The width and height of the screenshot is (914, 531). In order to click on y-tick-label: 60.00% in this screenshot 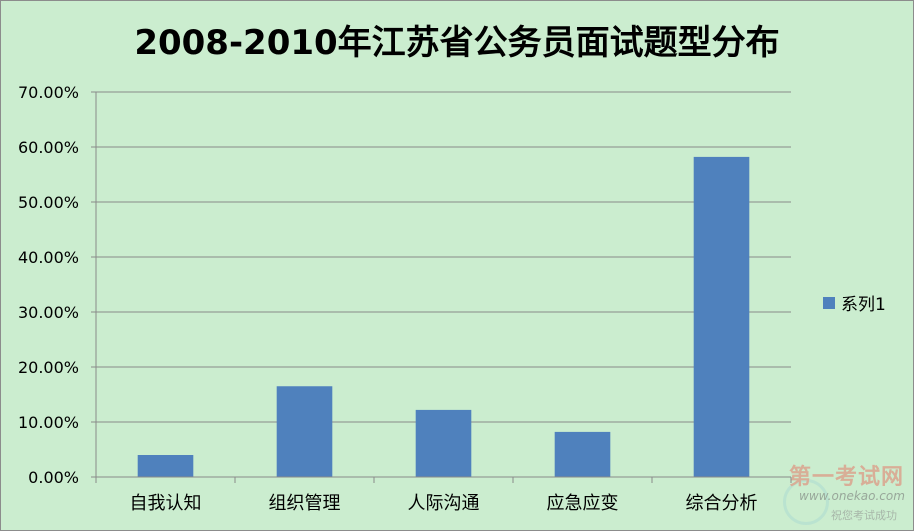, I will do `click(48, 147)`.